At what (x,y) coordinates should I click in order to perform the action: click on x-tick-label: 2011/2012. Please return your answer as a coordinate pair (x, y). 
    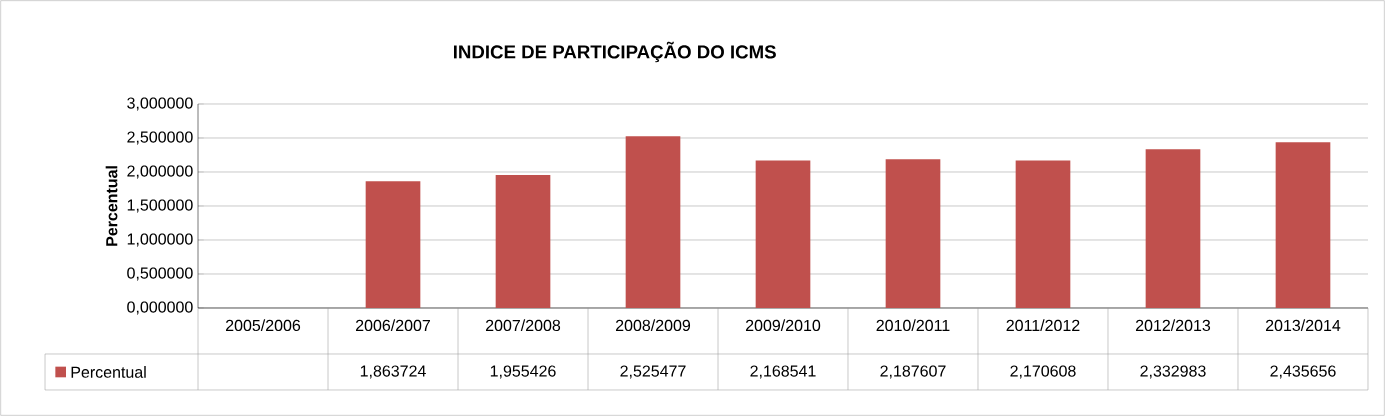
    Looking at the image, I should click on (1043, 325).